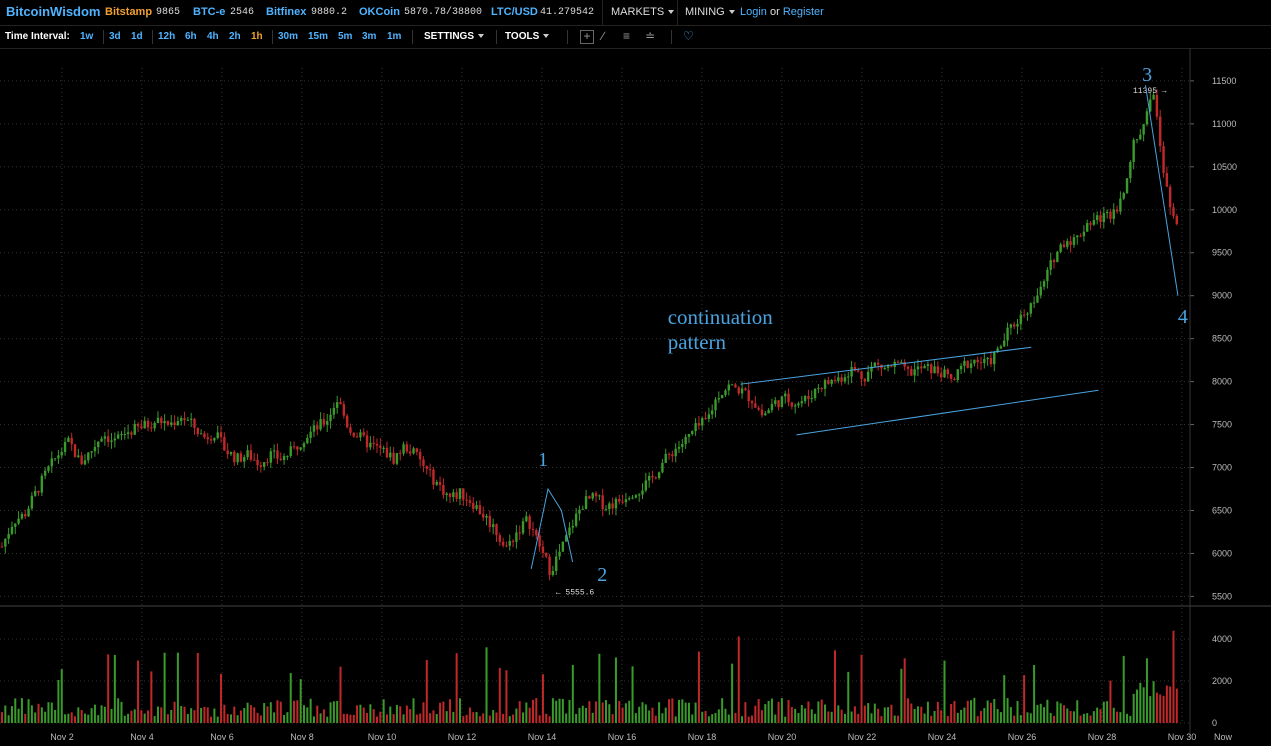  I want to click on interval-12h: 12h, so click(167, 36).